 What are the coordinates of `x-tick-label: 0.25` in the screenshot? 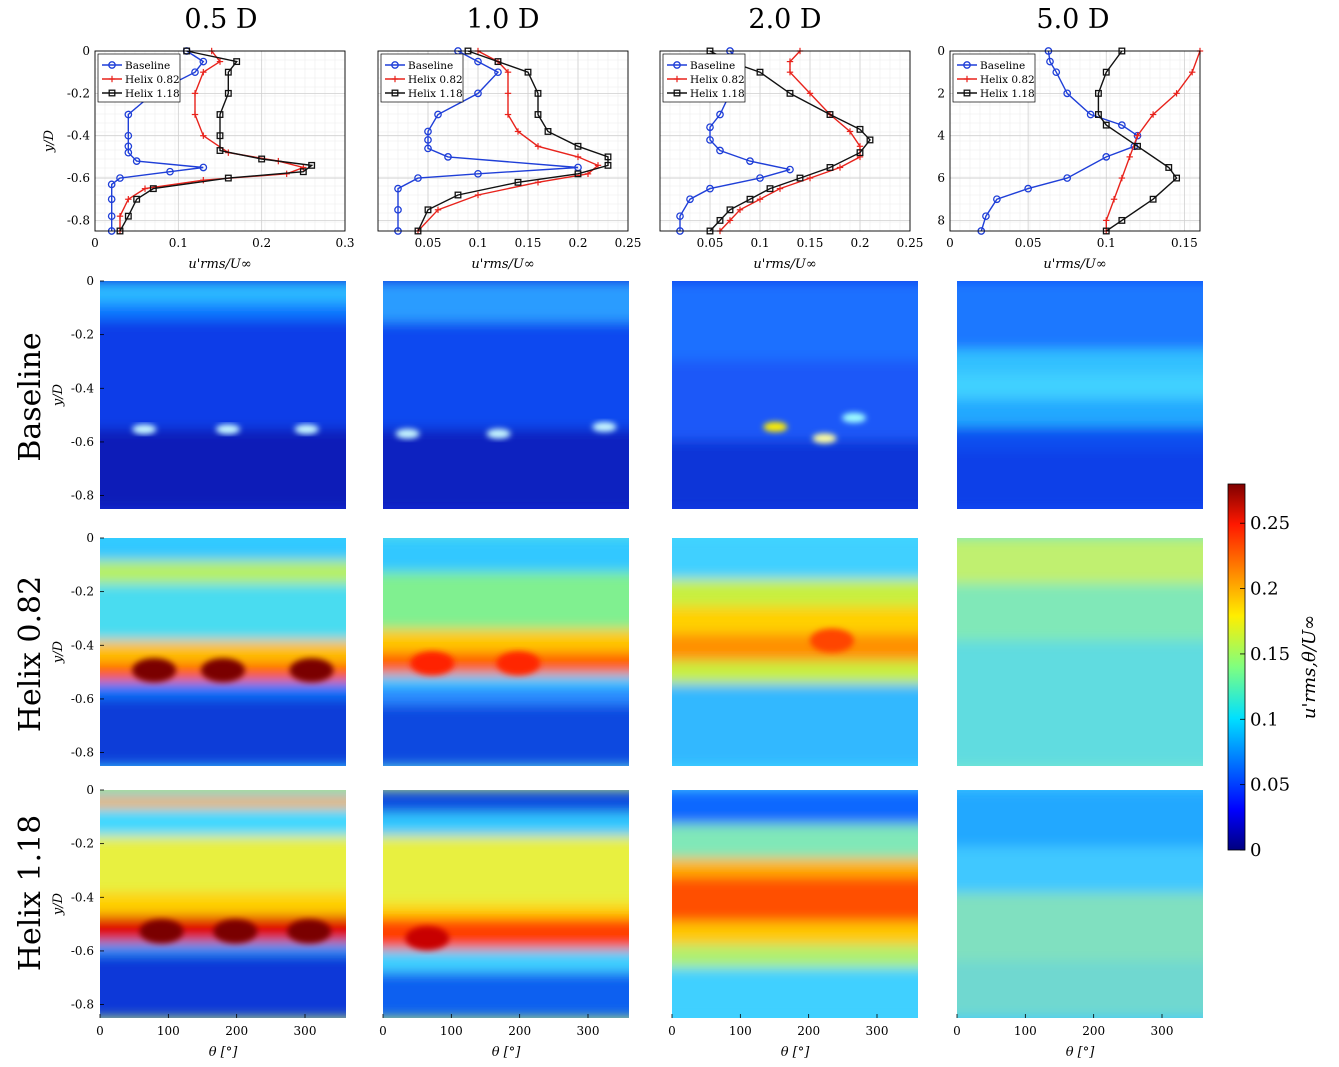 It's located at (910, 243).